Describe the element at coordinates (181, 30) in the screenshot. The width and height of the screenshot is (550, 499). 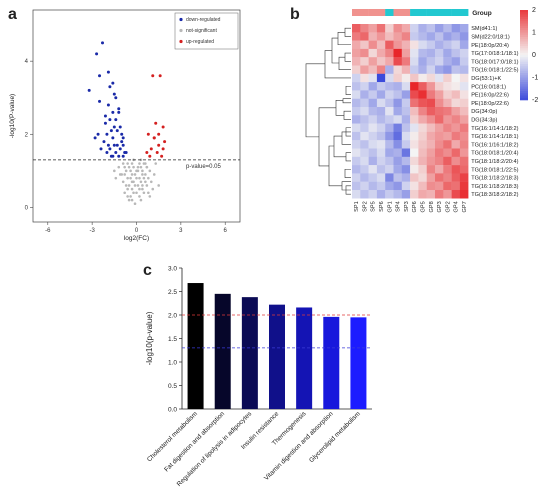
I see `volcano-legend-swatch-ns` at that location.